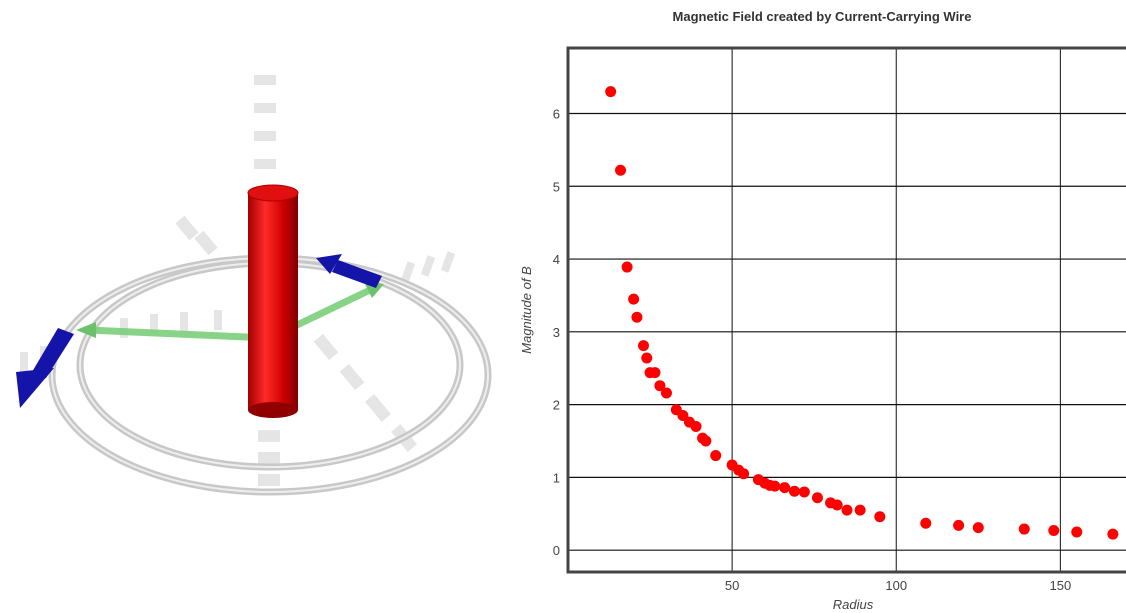 This screenshot has height=613, width=1126. Describe the element at coordinates (556, 114) in the screenshot. I see `y-tick-label: 6` at that location.